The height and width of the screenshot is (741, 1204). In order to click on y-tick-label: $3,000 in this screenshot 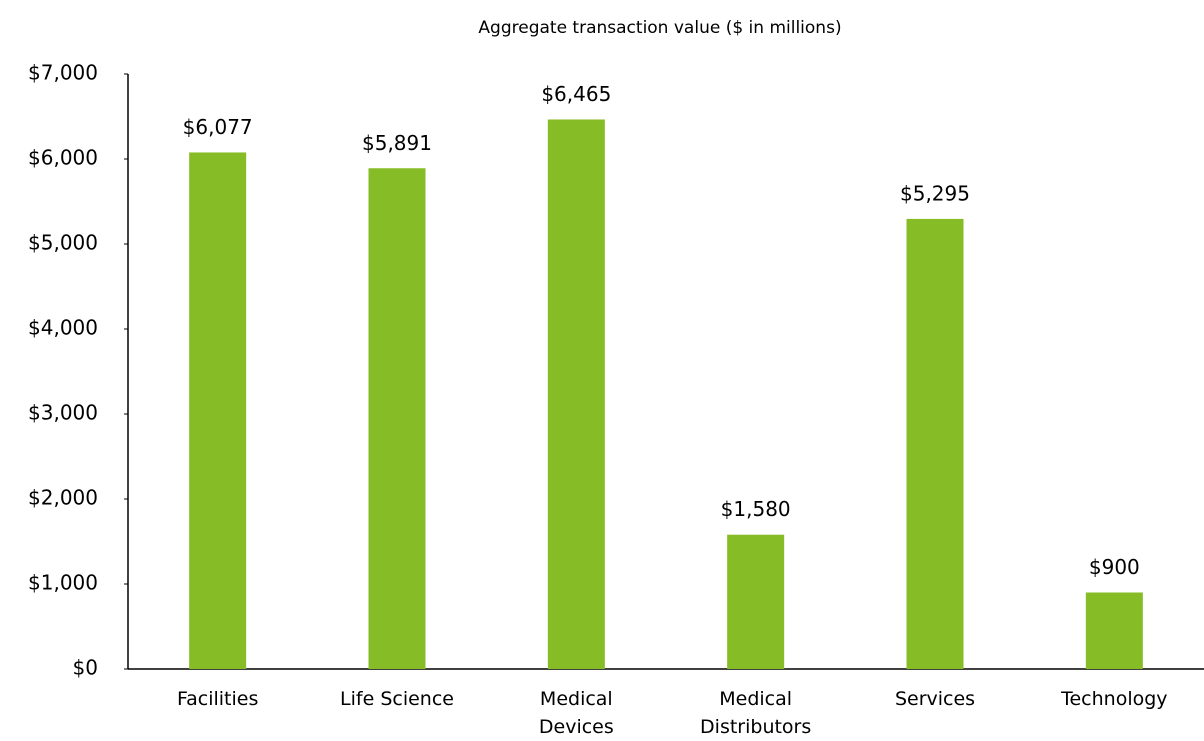, I will do `click(63, 413)`.